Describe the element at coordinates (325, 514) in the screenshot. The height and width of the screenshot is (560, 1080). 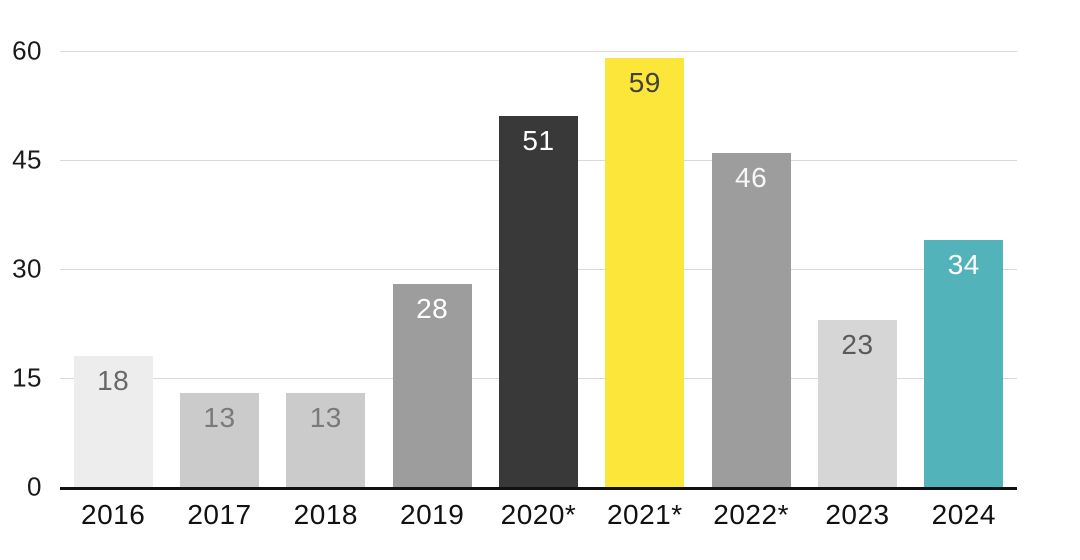
I see `x-tick-label-2018: 2018` at that location.